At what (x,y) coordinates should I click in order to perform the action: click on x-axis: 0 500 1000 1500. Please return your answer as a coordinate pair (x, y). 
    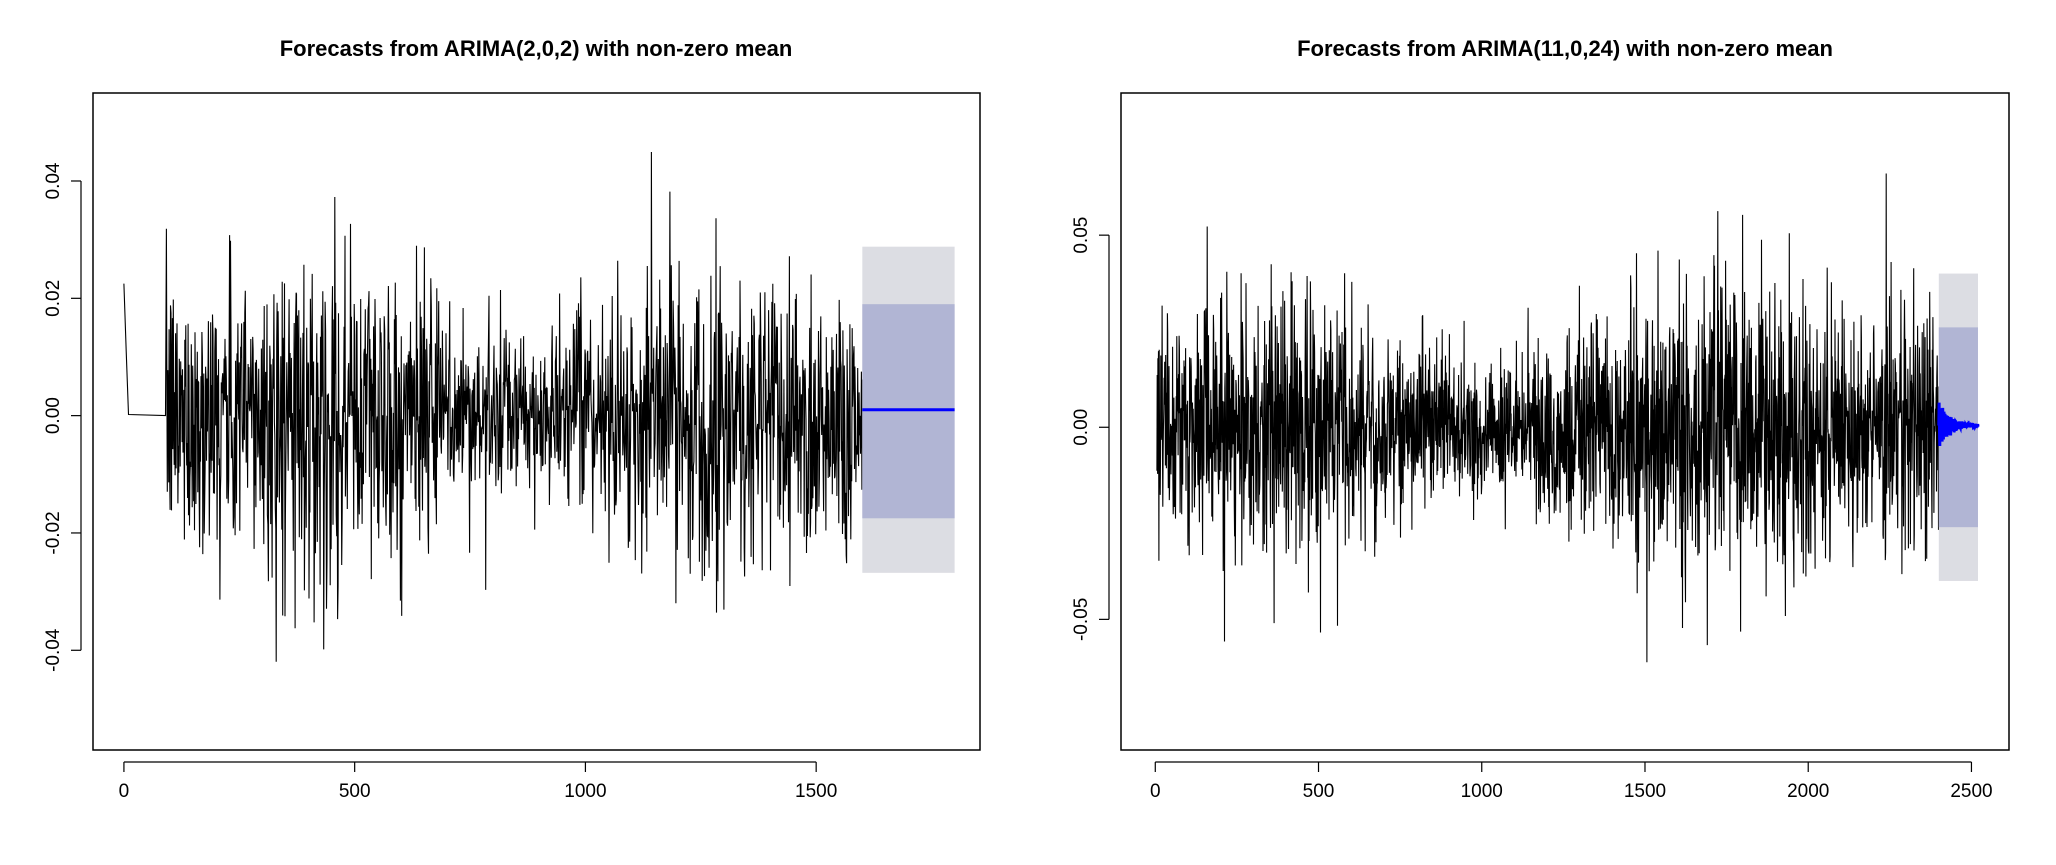
    Looking at the image, I should click on (478, 781).